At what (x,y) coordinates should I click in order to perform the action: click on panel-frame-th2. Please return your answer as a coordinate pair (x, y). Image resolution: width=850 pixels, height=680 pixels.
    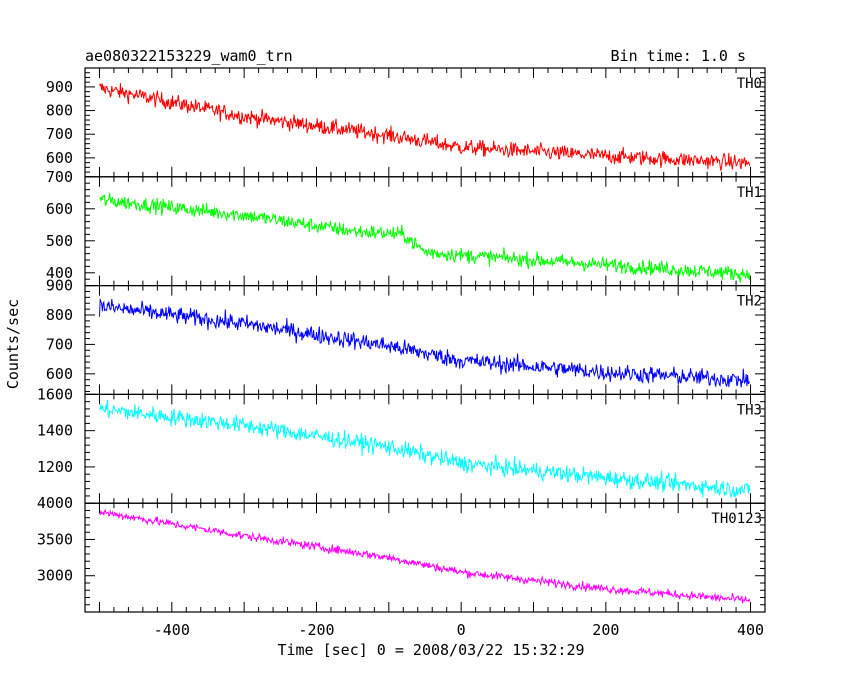
    Looking at the image, I should click on (425, 340).